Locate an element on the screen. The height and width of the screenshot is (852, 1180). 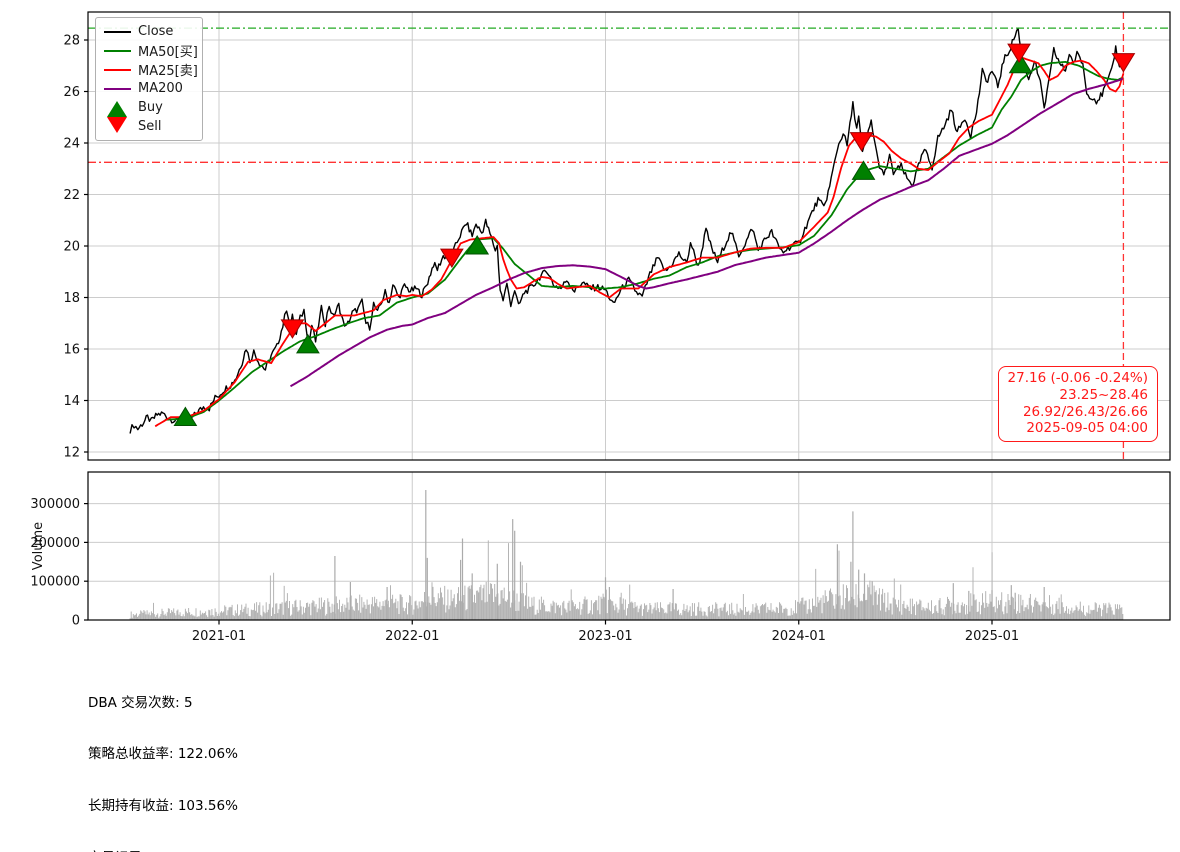
legend-item-buy: Buy is located at coordinates (148, 107).